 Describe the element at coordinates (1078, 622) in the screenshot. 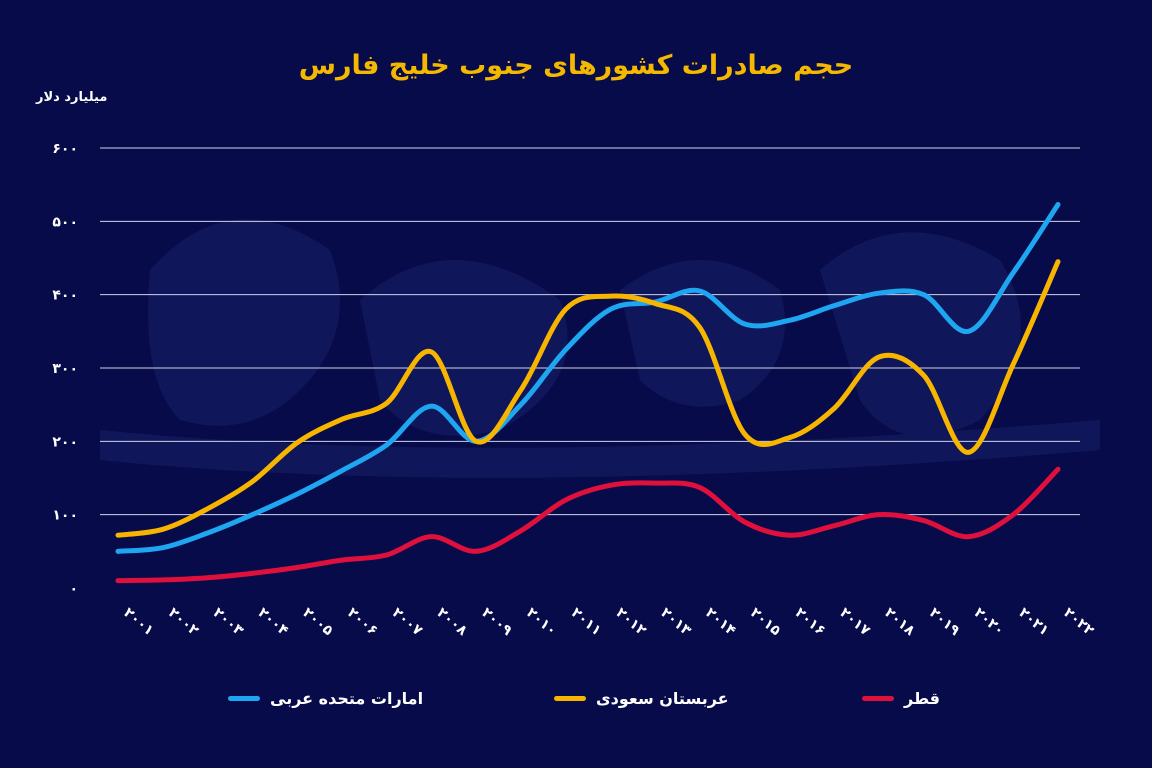

I see `x-tick-label: ۲۰۲۲` at that location.